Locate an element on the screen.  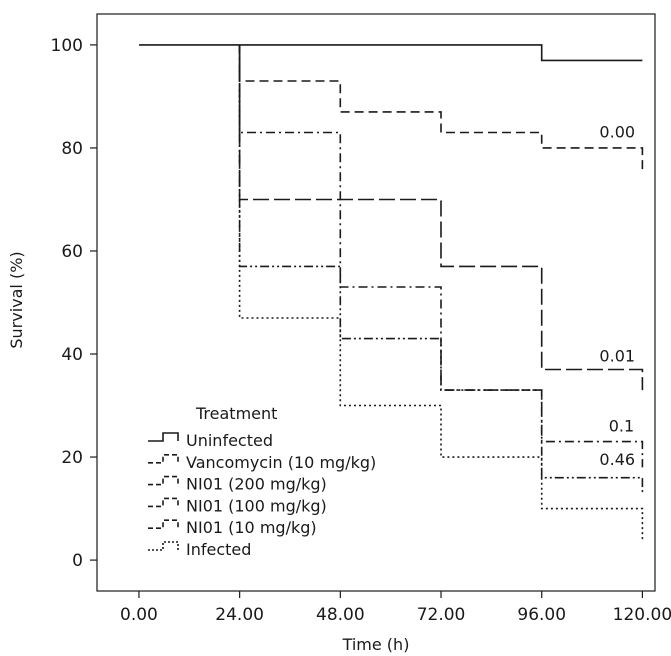
curve-vancomycin-10-mg-kg is located at coordinates (441, 109).